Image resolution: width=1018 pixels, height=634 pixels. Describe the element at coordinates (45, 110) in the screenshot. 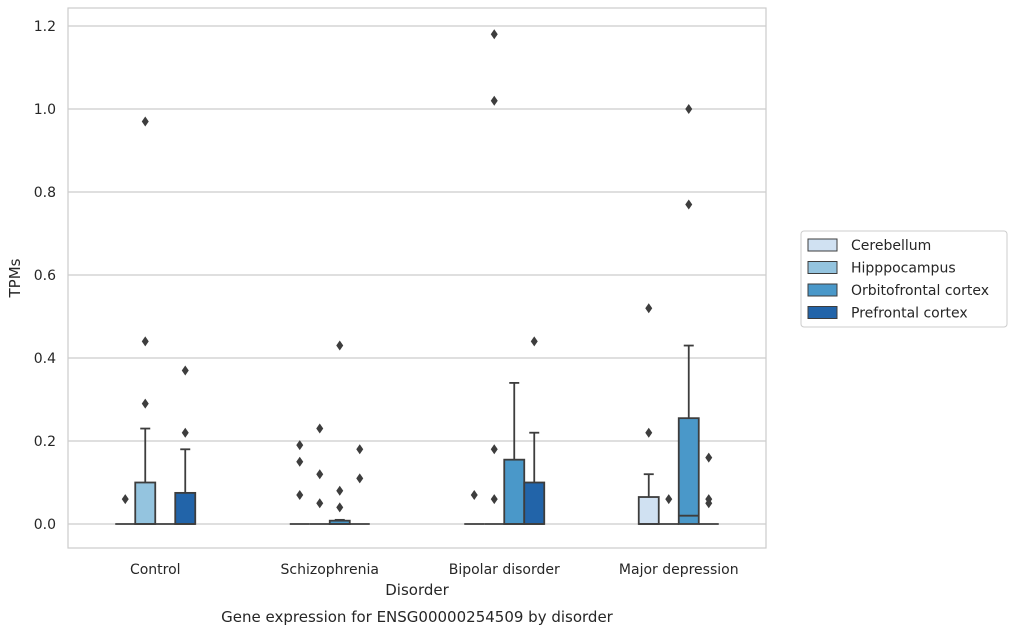

I see `y-tick-label: 1.0` at that location.